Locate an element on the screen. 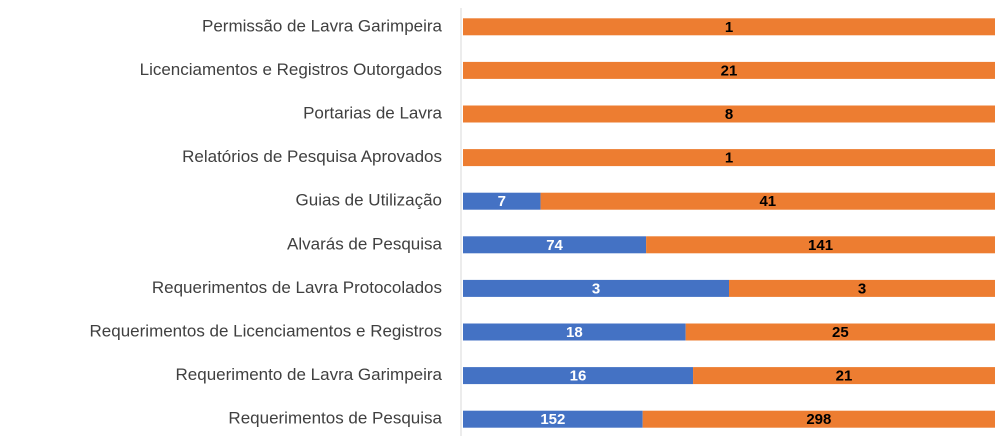 The width and height of the screenshot is (998, 436). data-label: 8 is located at coordinates (729, 114).